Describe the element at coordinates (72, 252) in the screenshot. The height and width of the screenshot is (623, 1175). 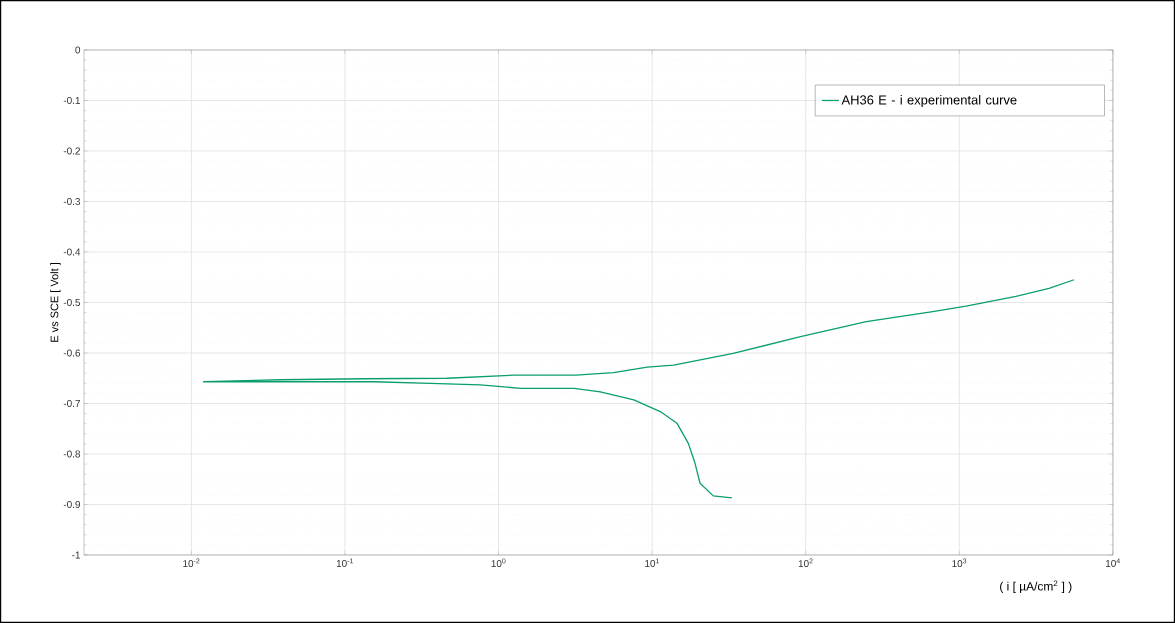
I see `y-tick-label: -0.4` at that location.